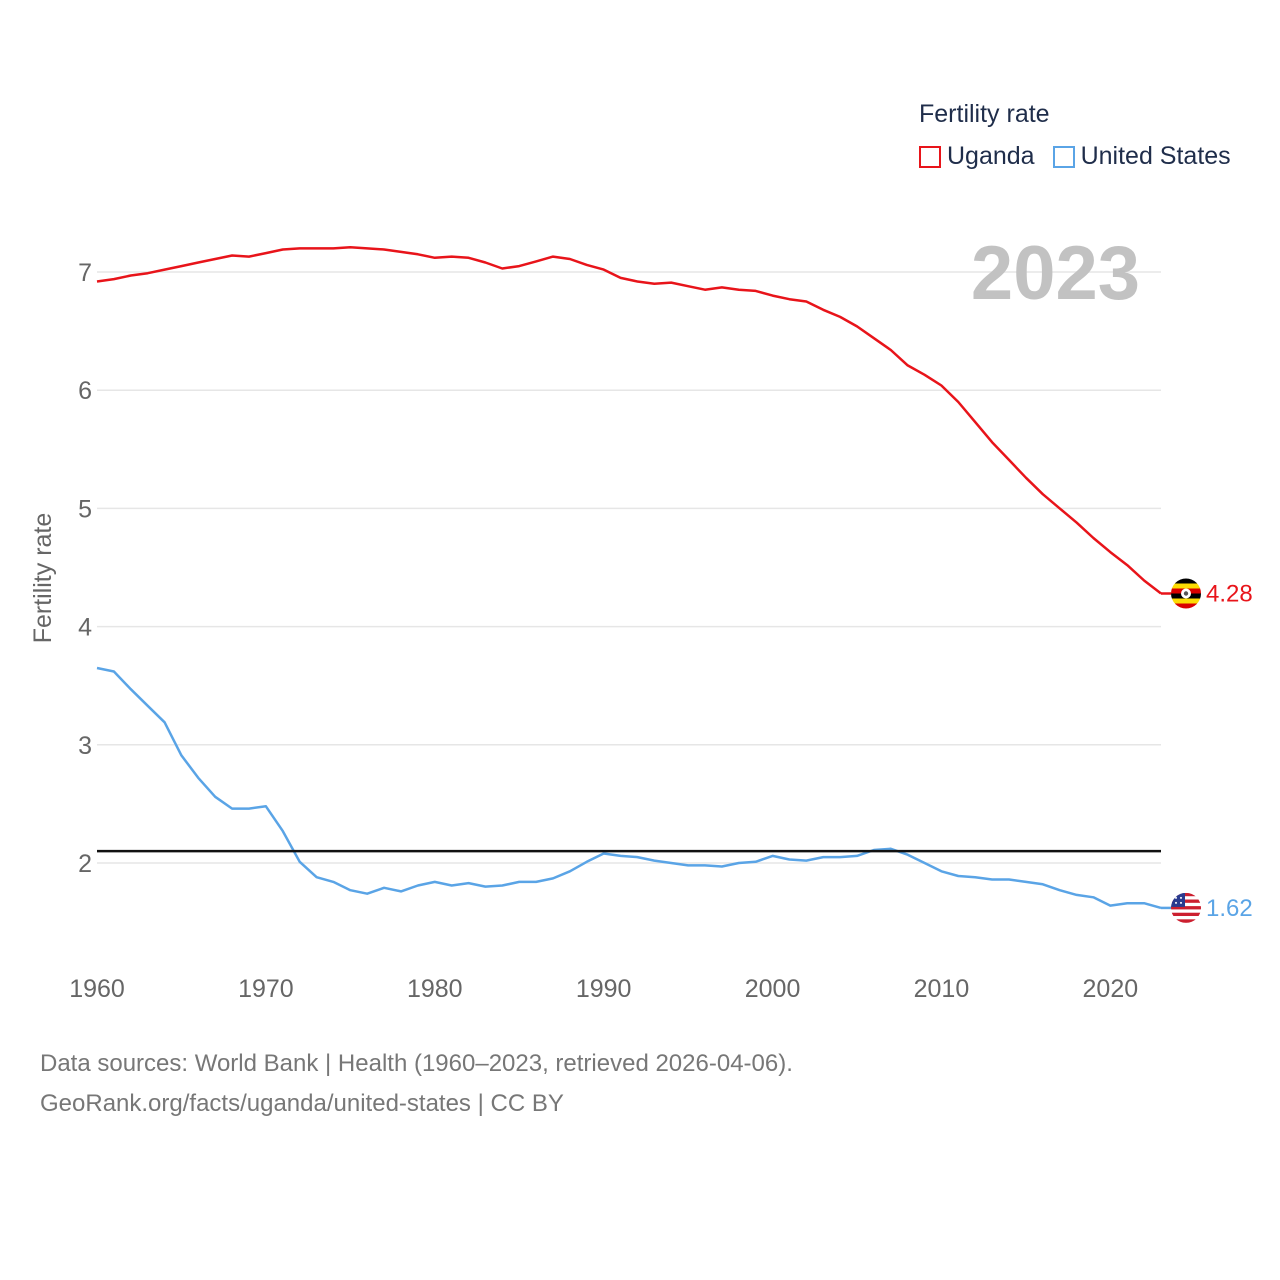 Image resolution: width=1280 pixels, height=1280 pixels. I want to click on year-watermark: 2023, so click(1055, 273).